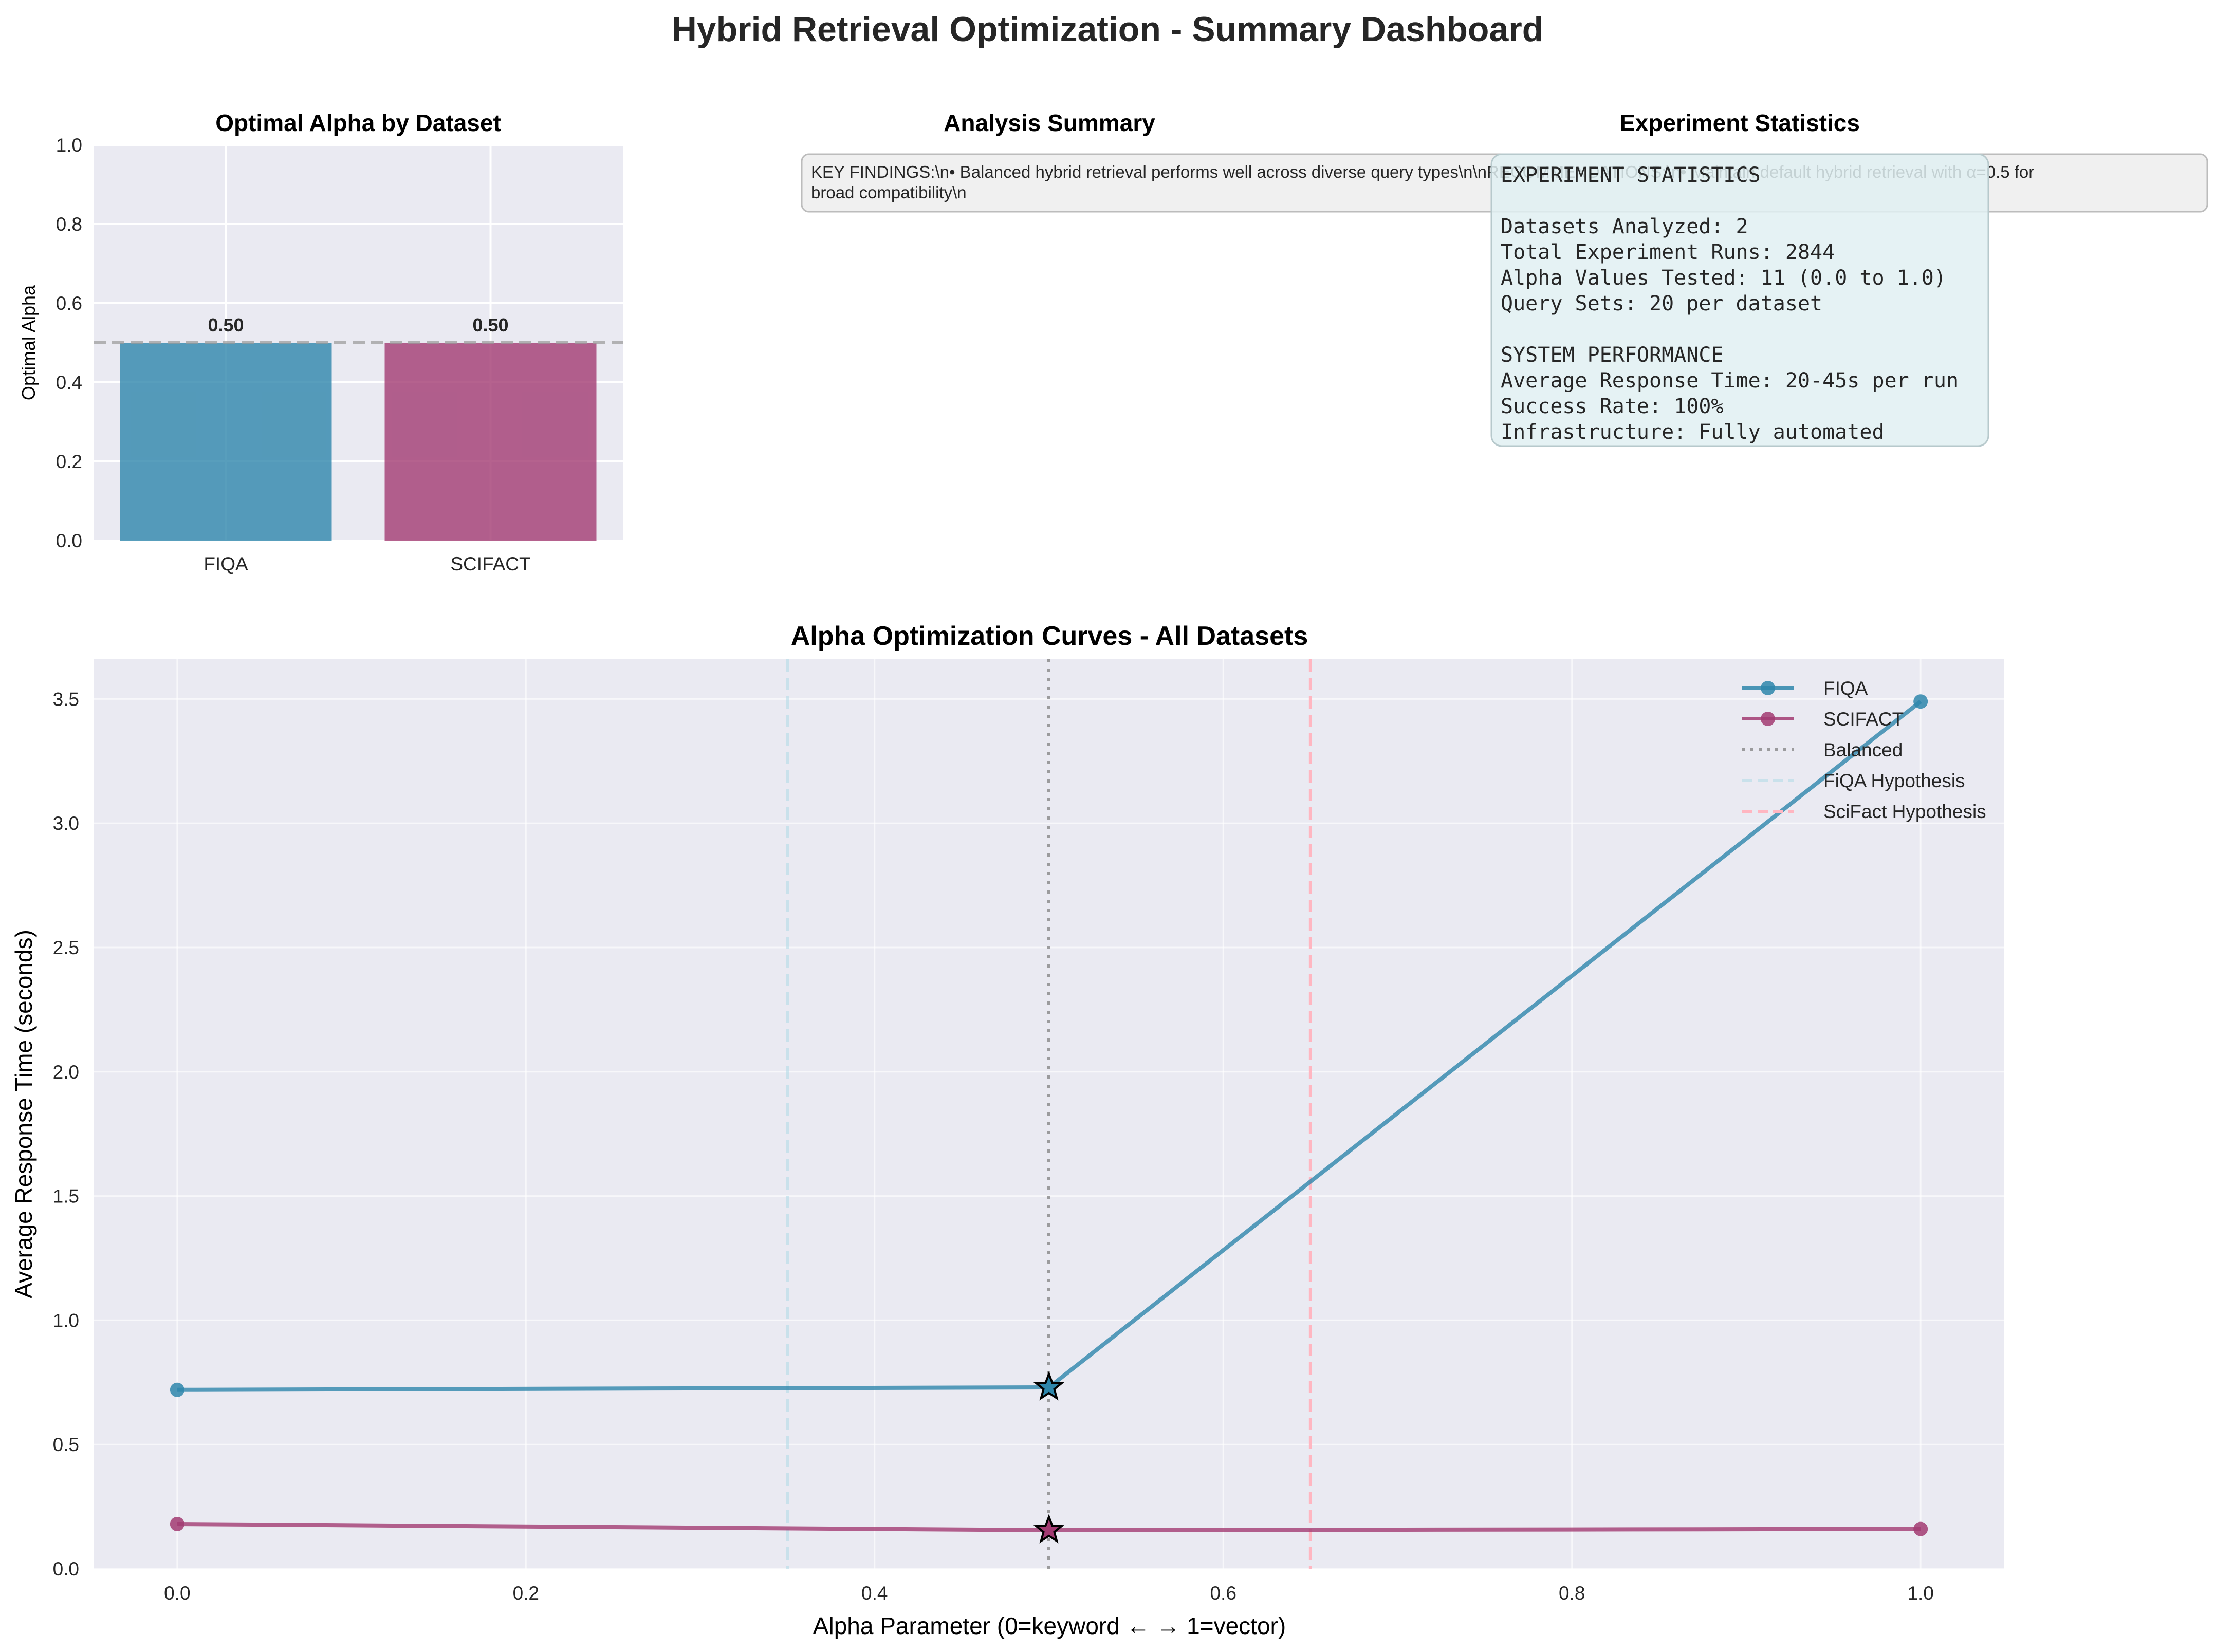 This screenshot has height=1652, width=2215. I want to click on bar-y-tick-label: 0.8, so click(69, 224).